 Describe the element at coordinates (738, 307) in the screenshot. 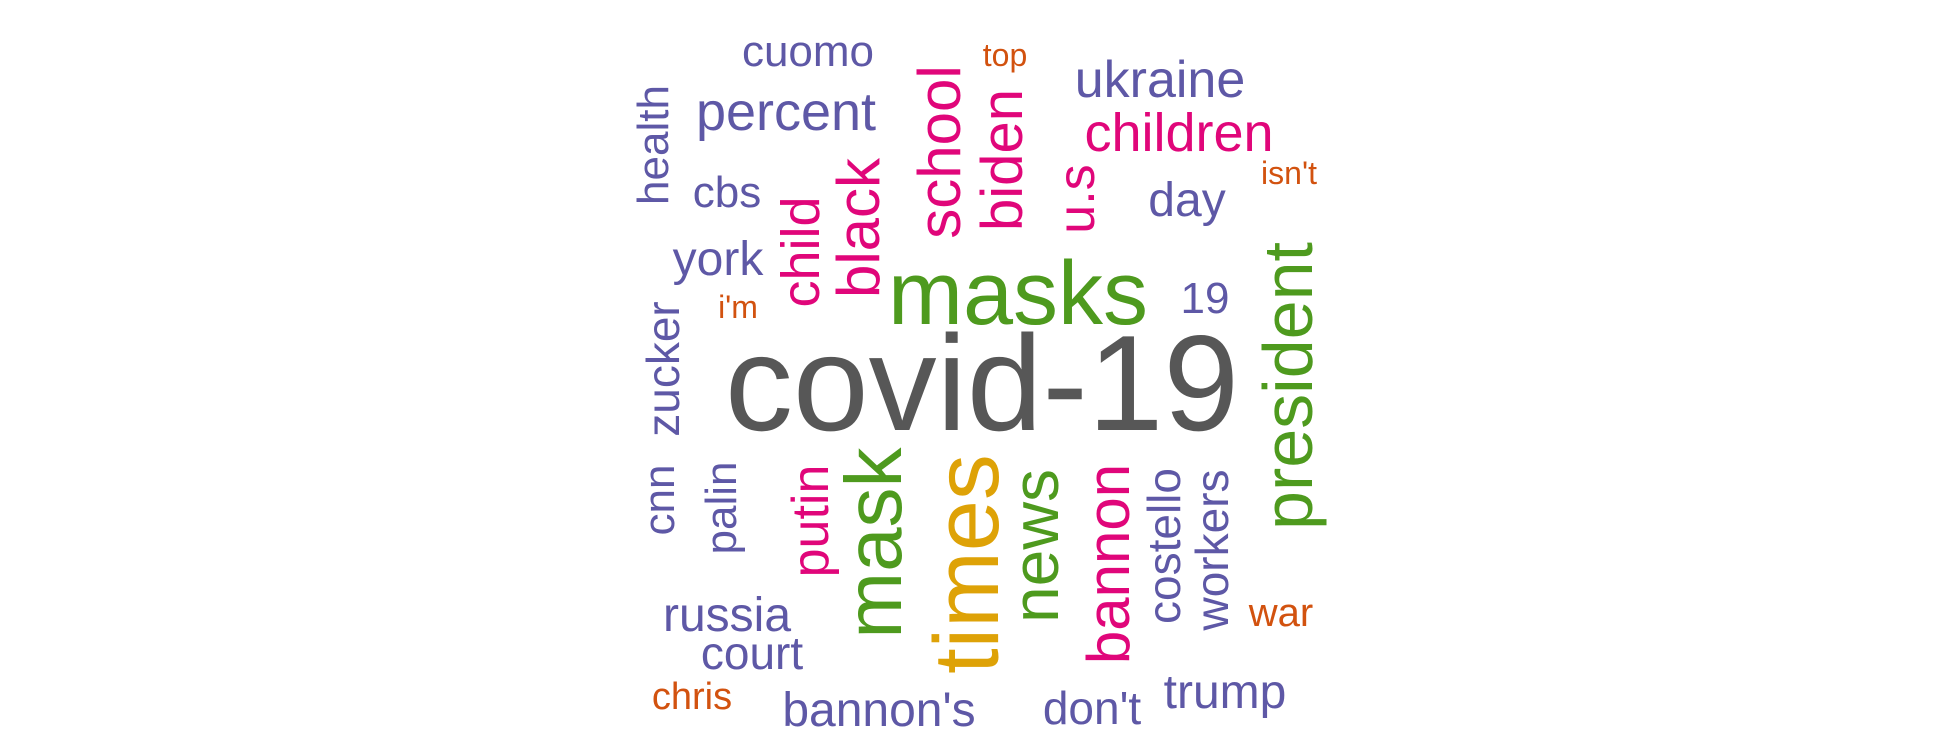

I see `word-im: i'm` at that location.